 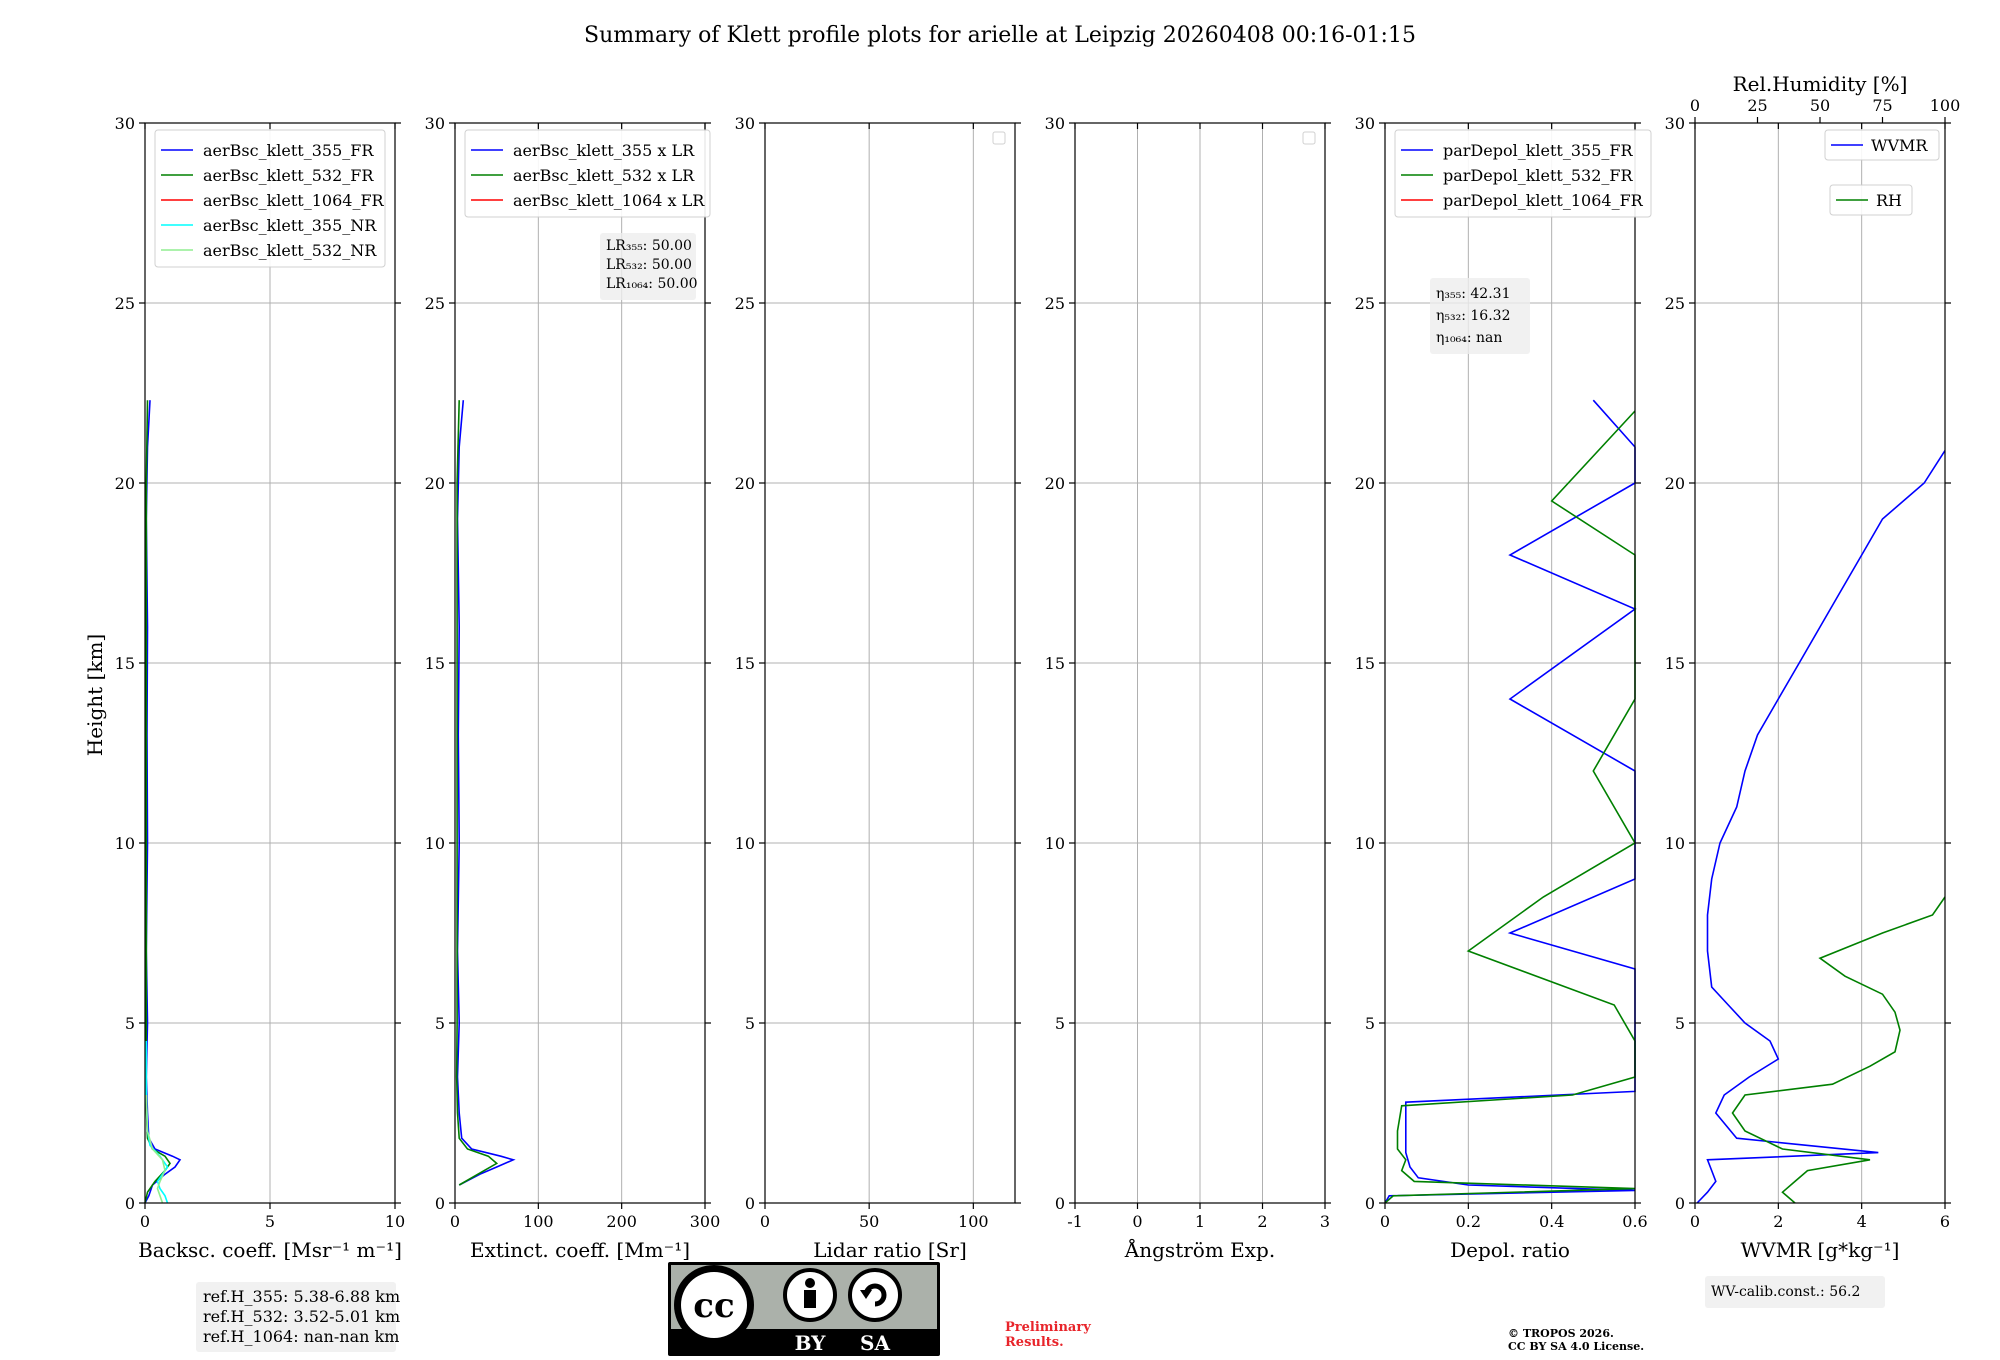 I want to click on ref-height-1064: ref.H_1064: nan-nan km, so click(x=301, y=1336).